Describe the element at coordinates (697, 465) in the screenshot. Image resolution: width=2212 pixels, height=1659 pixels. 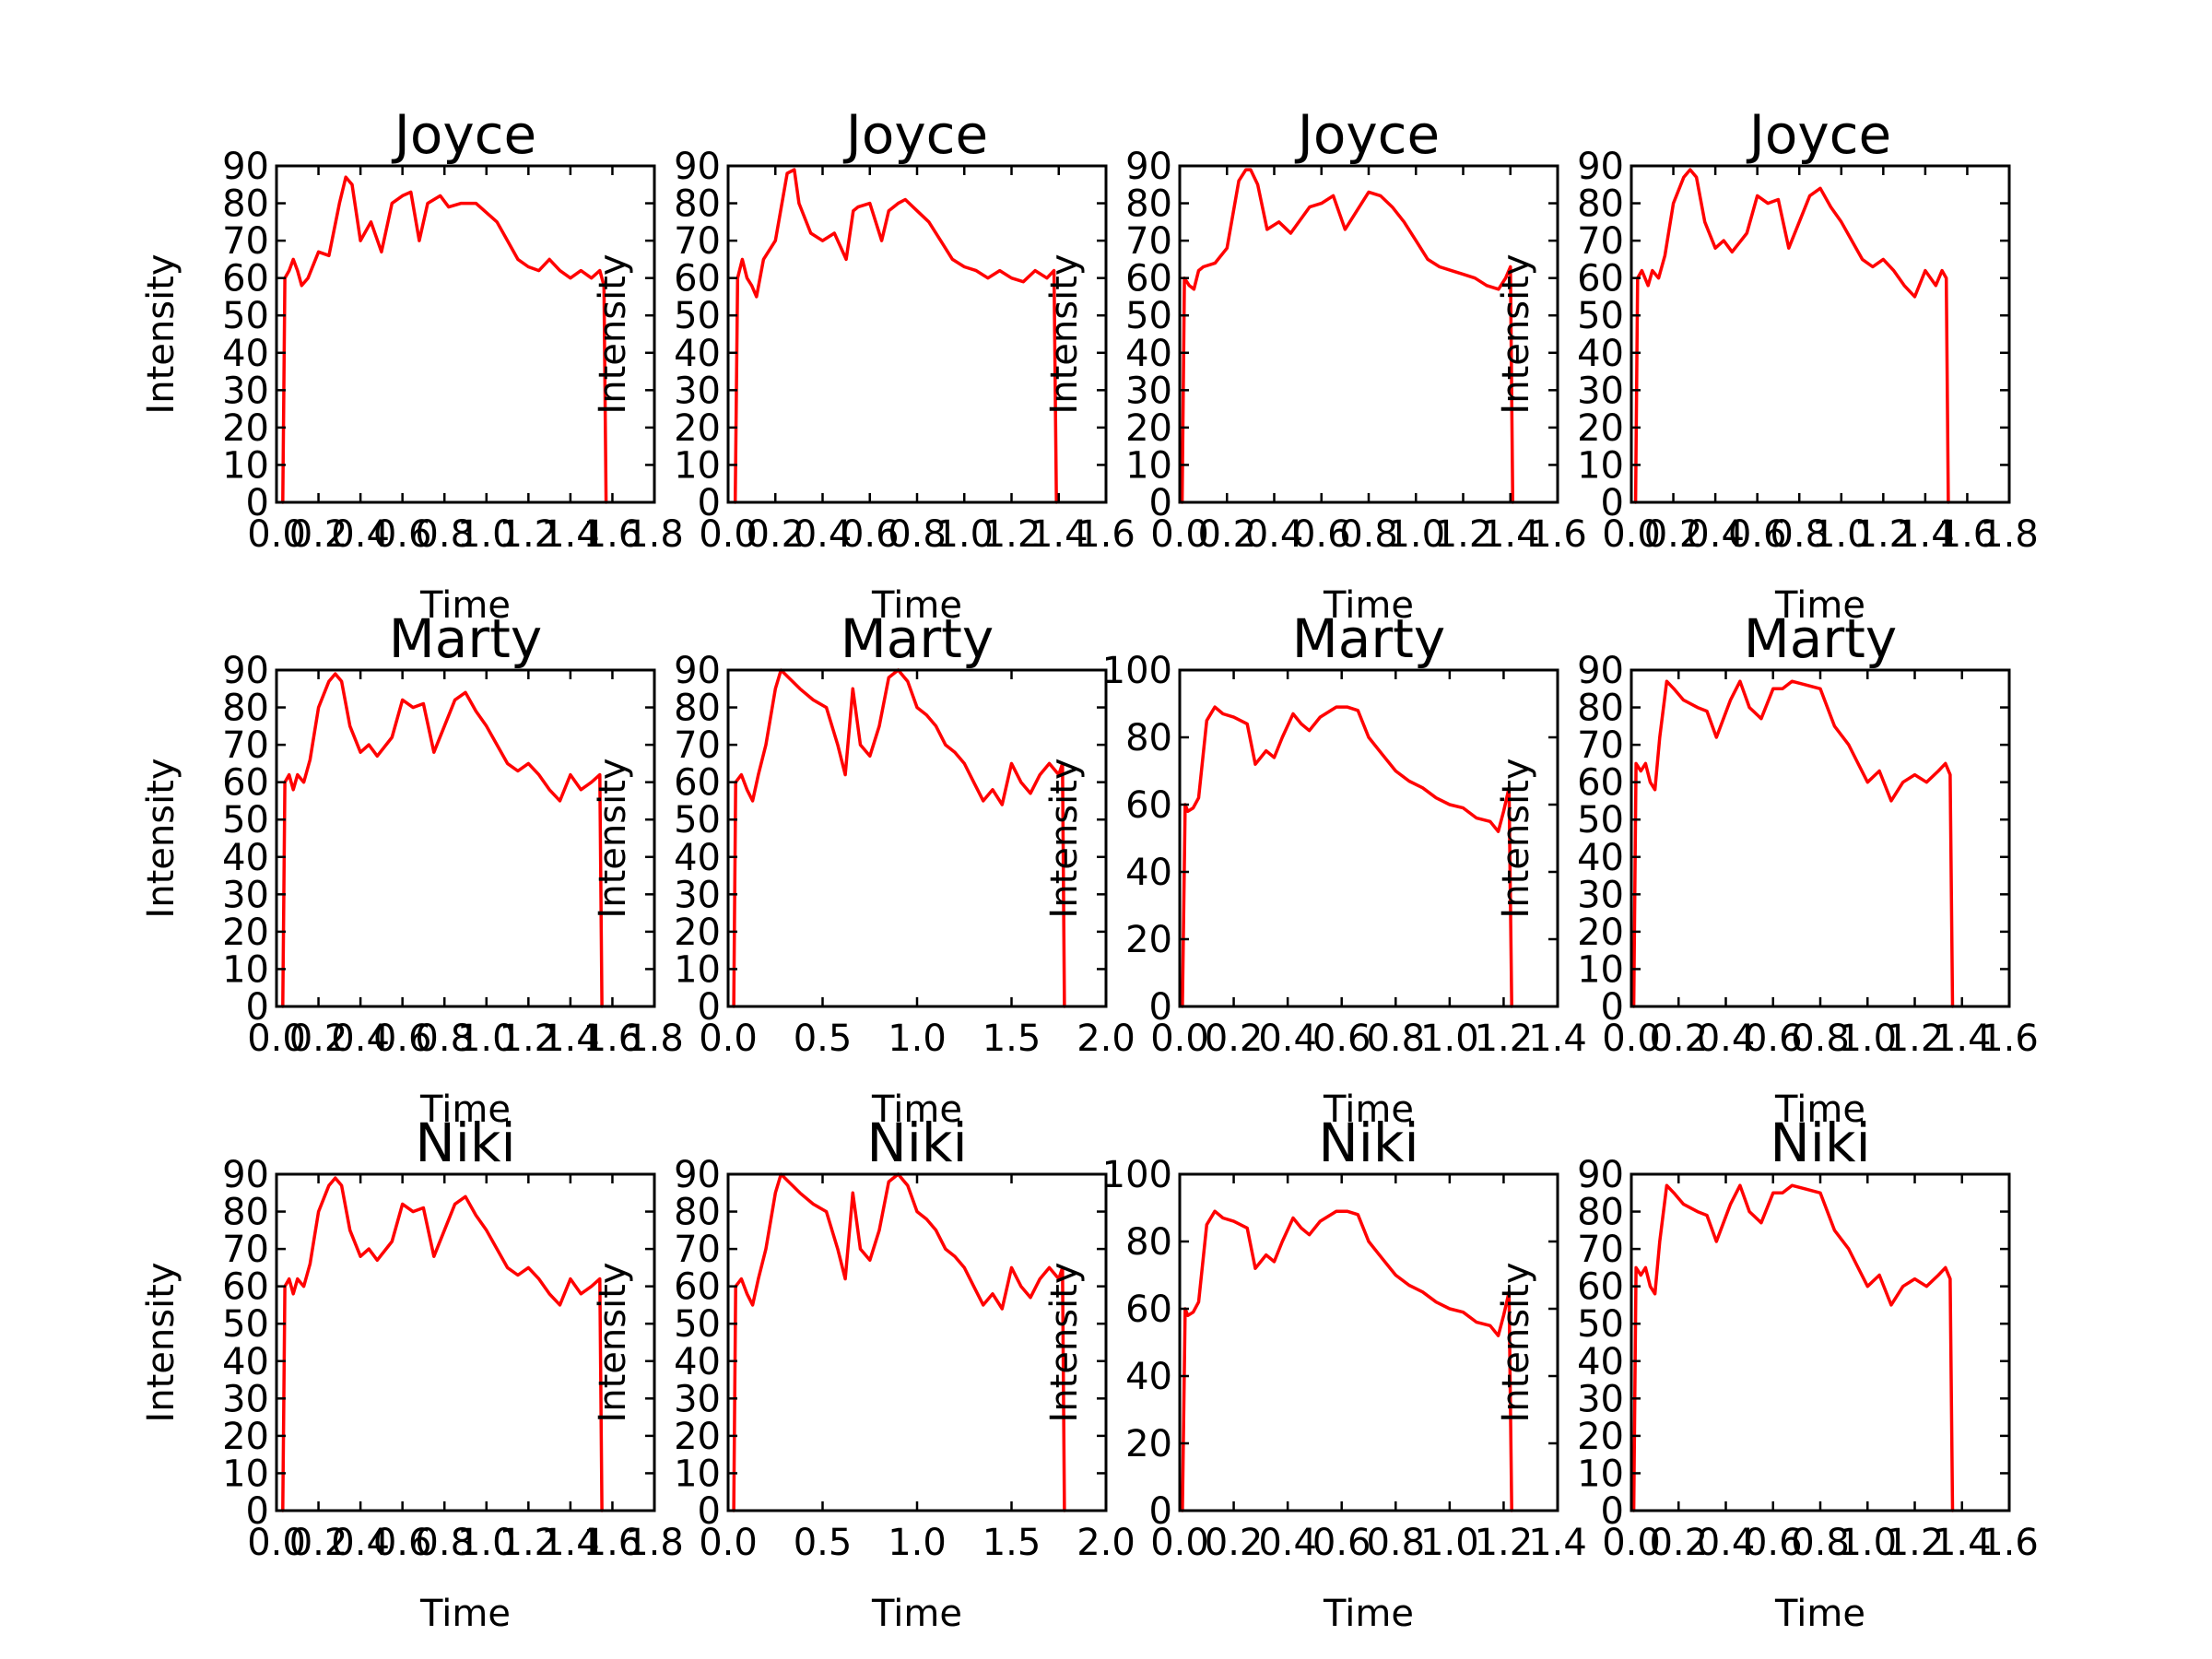
I see `y-tick-label: 10` at that location.